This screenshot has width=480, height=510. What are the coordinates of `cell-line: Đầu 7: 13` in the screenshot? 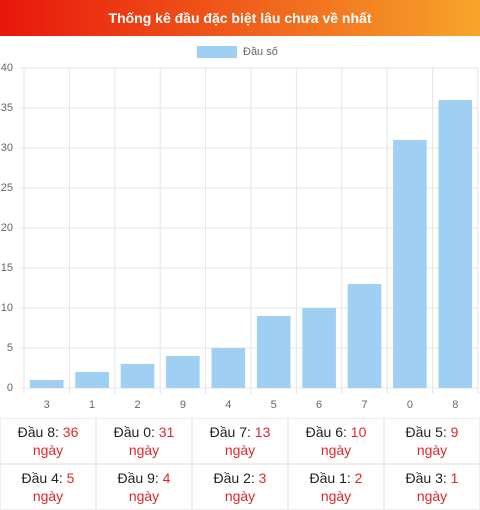 It's located at (240, 432).